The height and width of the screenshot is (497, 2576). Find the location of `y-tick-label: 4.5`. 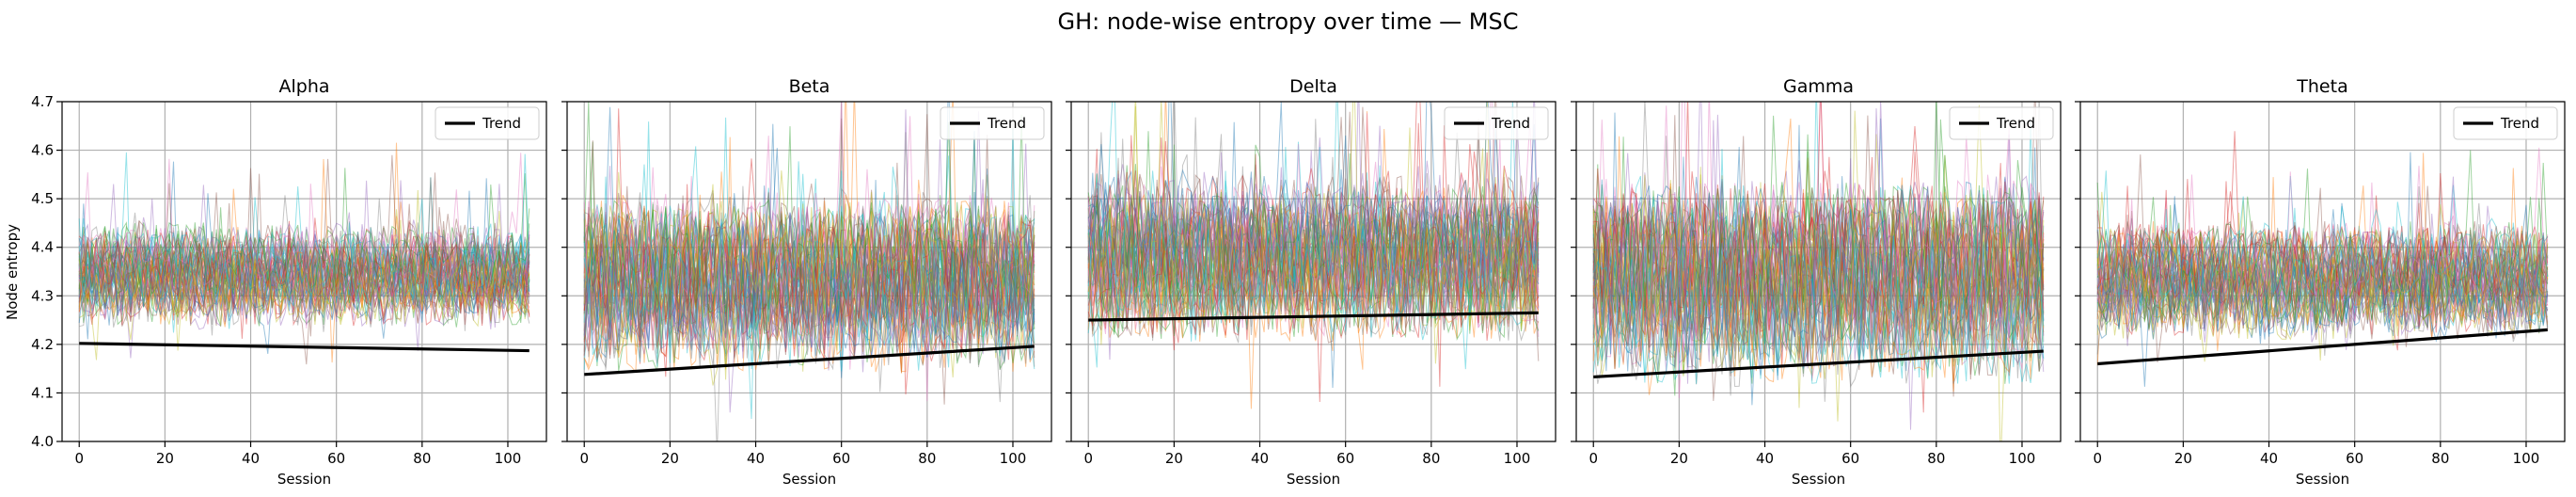

y-tick-label: 4.5 is located at coordinates (42, 198).